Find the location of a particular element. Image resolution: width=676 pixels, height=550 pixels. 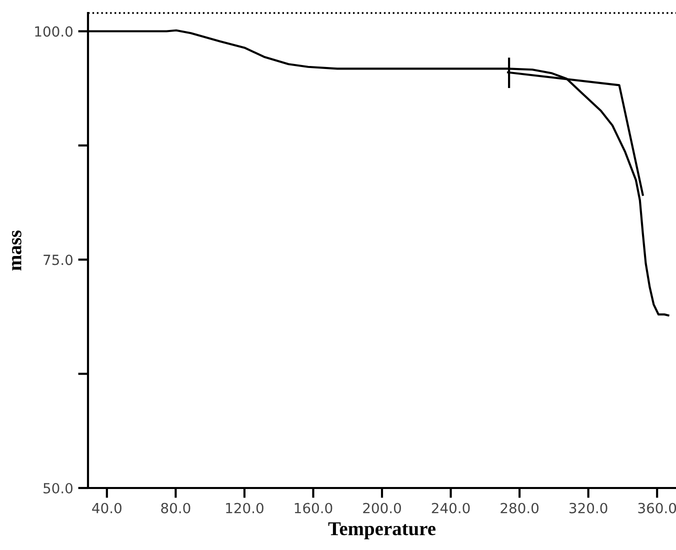

y-tick-label: 100.0 is located at coordinates (53, 31).